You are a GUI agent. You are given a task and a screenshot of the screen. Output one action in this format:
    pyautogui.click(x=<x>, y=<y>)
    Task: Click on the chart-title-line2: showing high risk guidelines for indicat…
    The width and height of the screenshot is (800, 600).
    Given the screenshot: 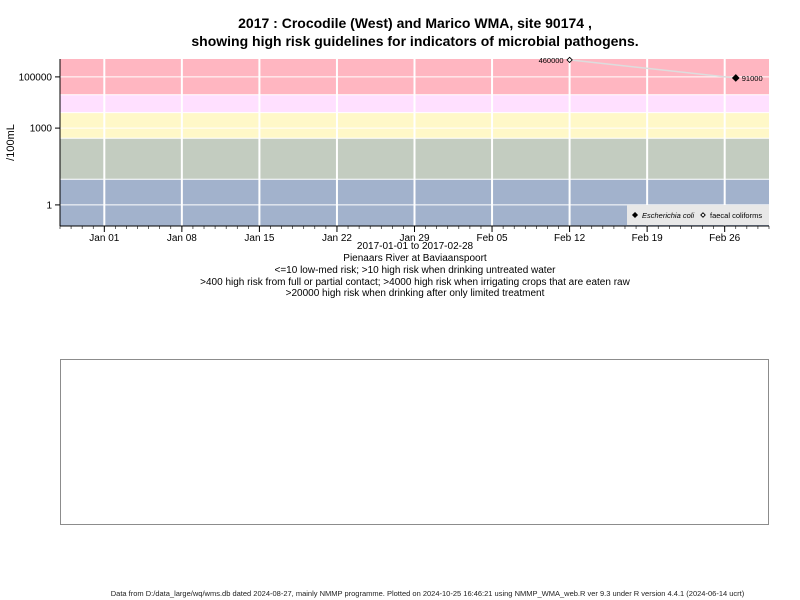 What is the action you would take?
    pyautogui.click(x=415, y=41)
    